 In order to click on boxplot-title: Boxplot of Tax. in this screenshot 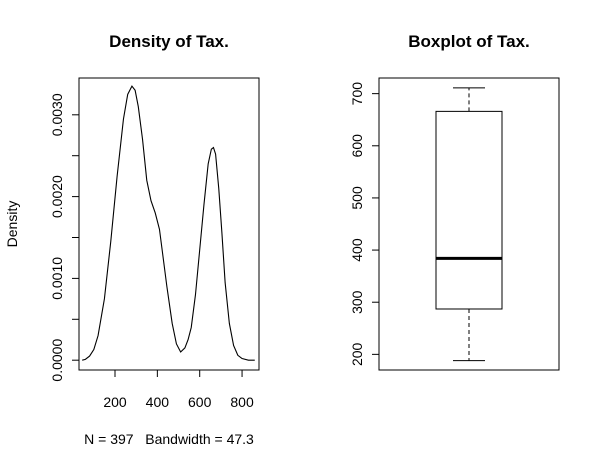, I will do `click(469, 41)`.